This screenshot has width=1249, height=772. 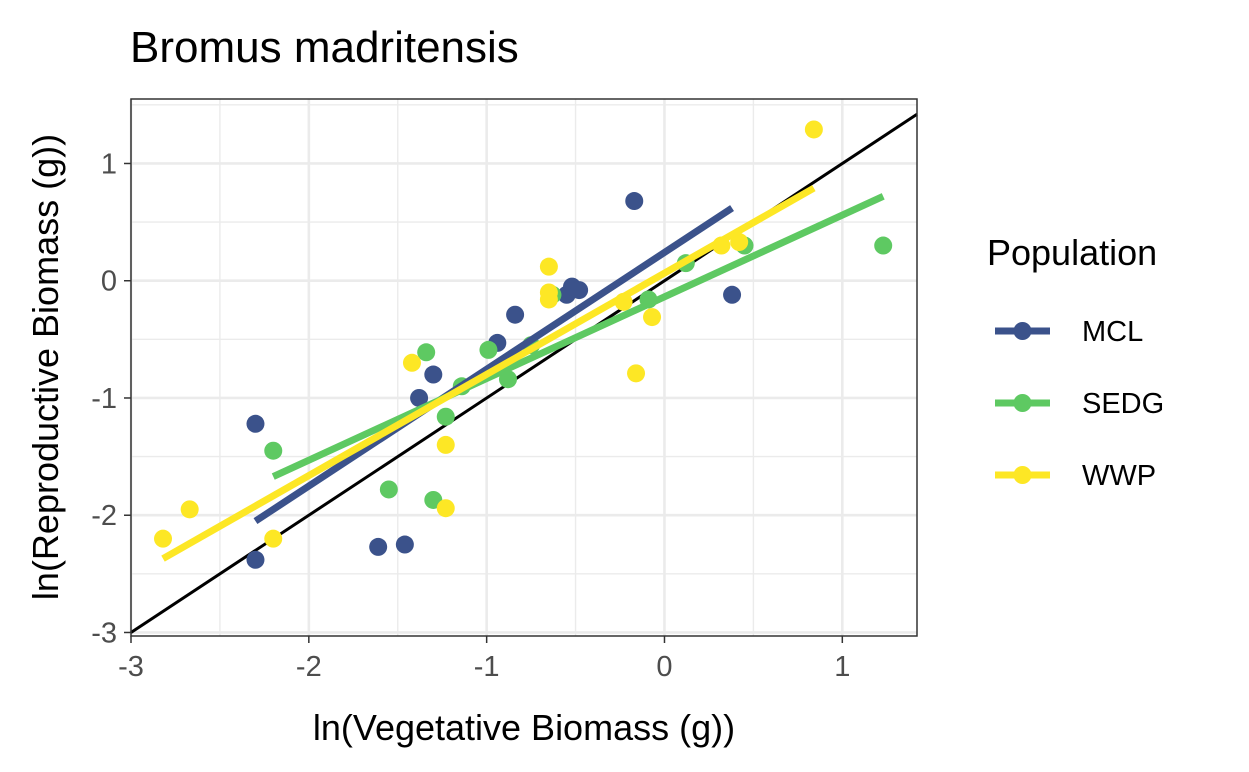 What do you see at coordinates (524, 727) in the screenshot?
I see `x-axis-title: ln(Vegetative Biomass (g))` at bounding box center [524, 727].